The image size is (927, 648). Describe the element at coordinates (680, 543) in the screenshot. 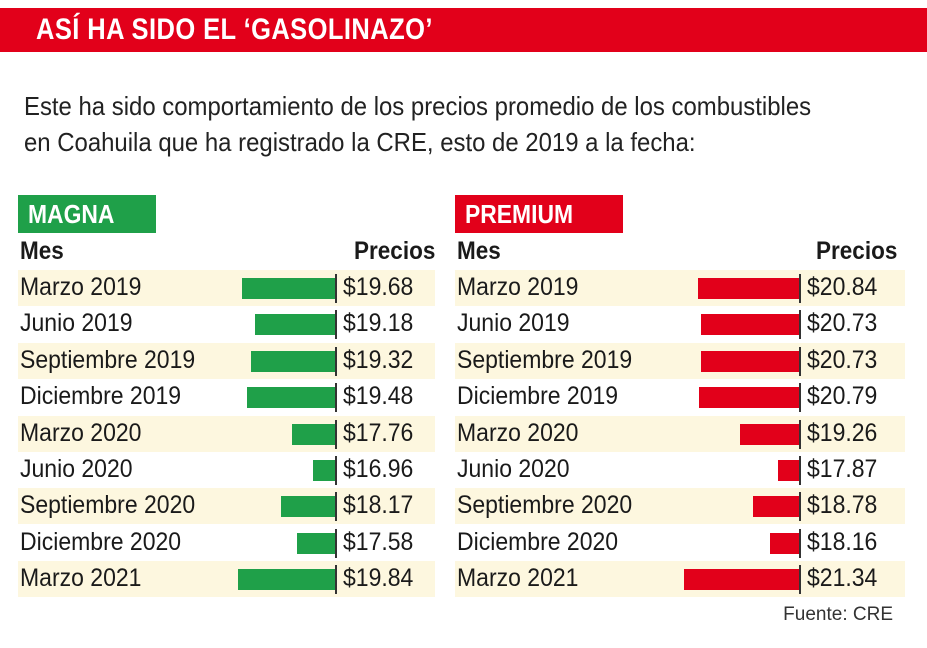

I see `table-row: Diciembre 2020 $18.16` at that location.